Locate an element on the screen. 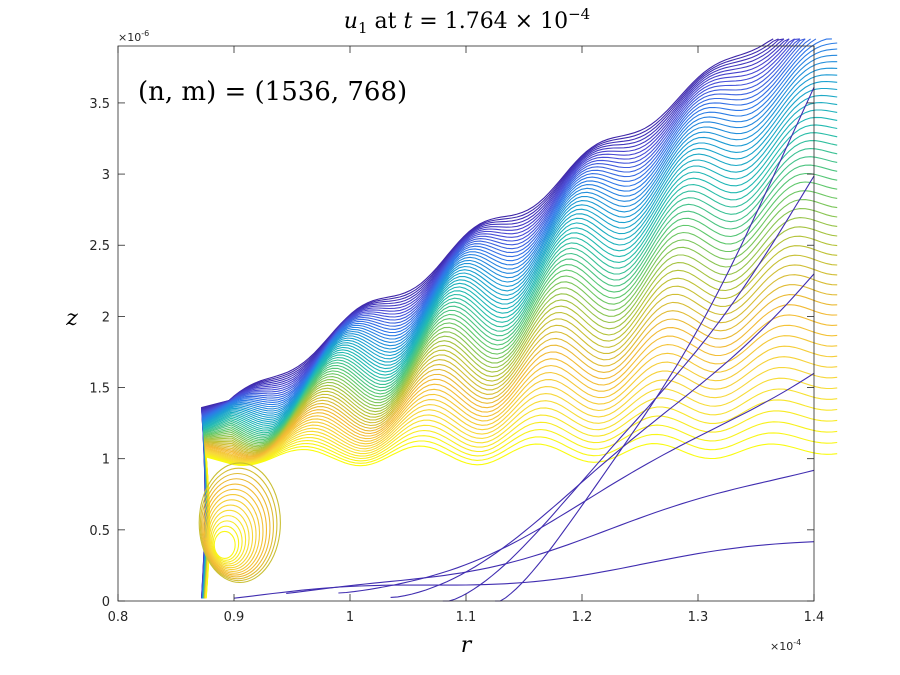  y-axis-label: z is located at coordinates (71, 318).